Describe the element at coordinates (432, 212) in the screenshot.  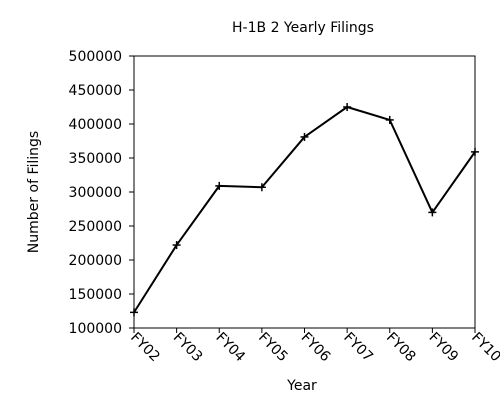
I see `data-point-FY09` at that location.